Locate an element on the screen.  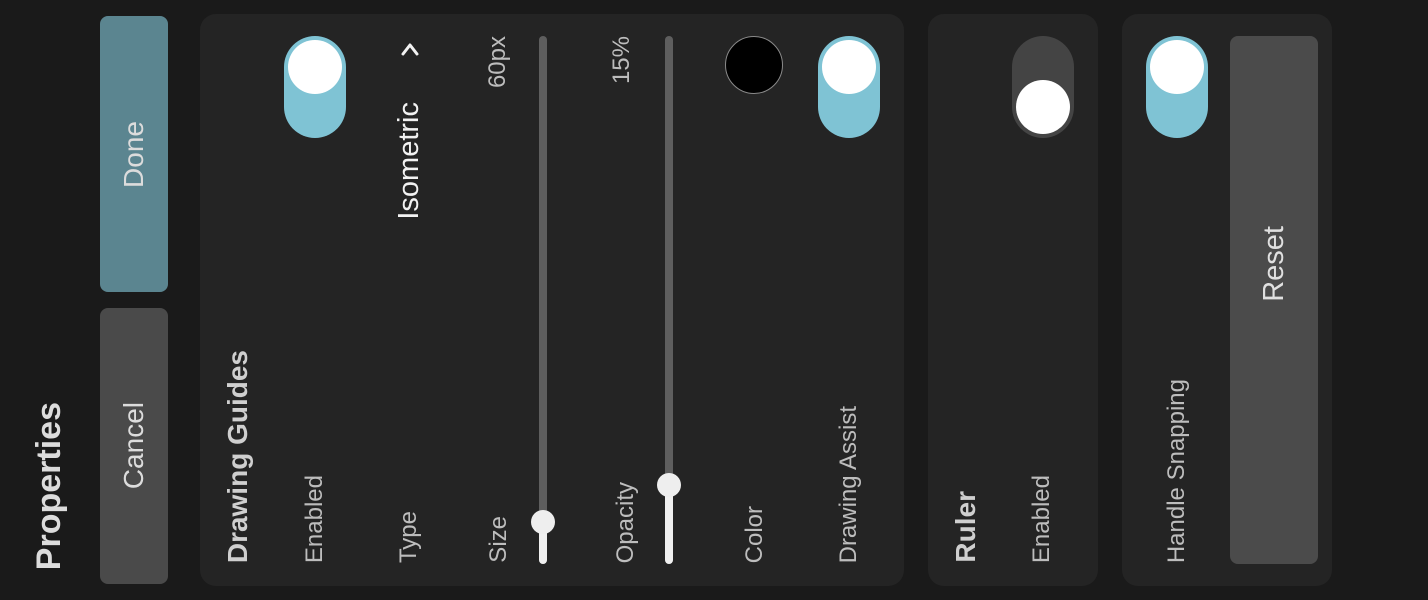
opacity-slider-thumb is located at coordinates (669, 484).